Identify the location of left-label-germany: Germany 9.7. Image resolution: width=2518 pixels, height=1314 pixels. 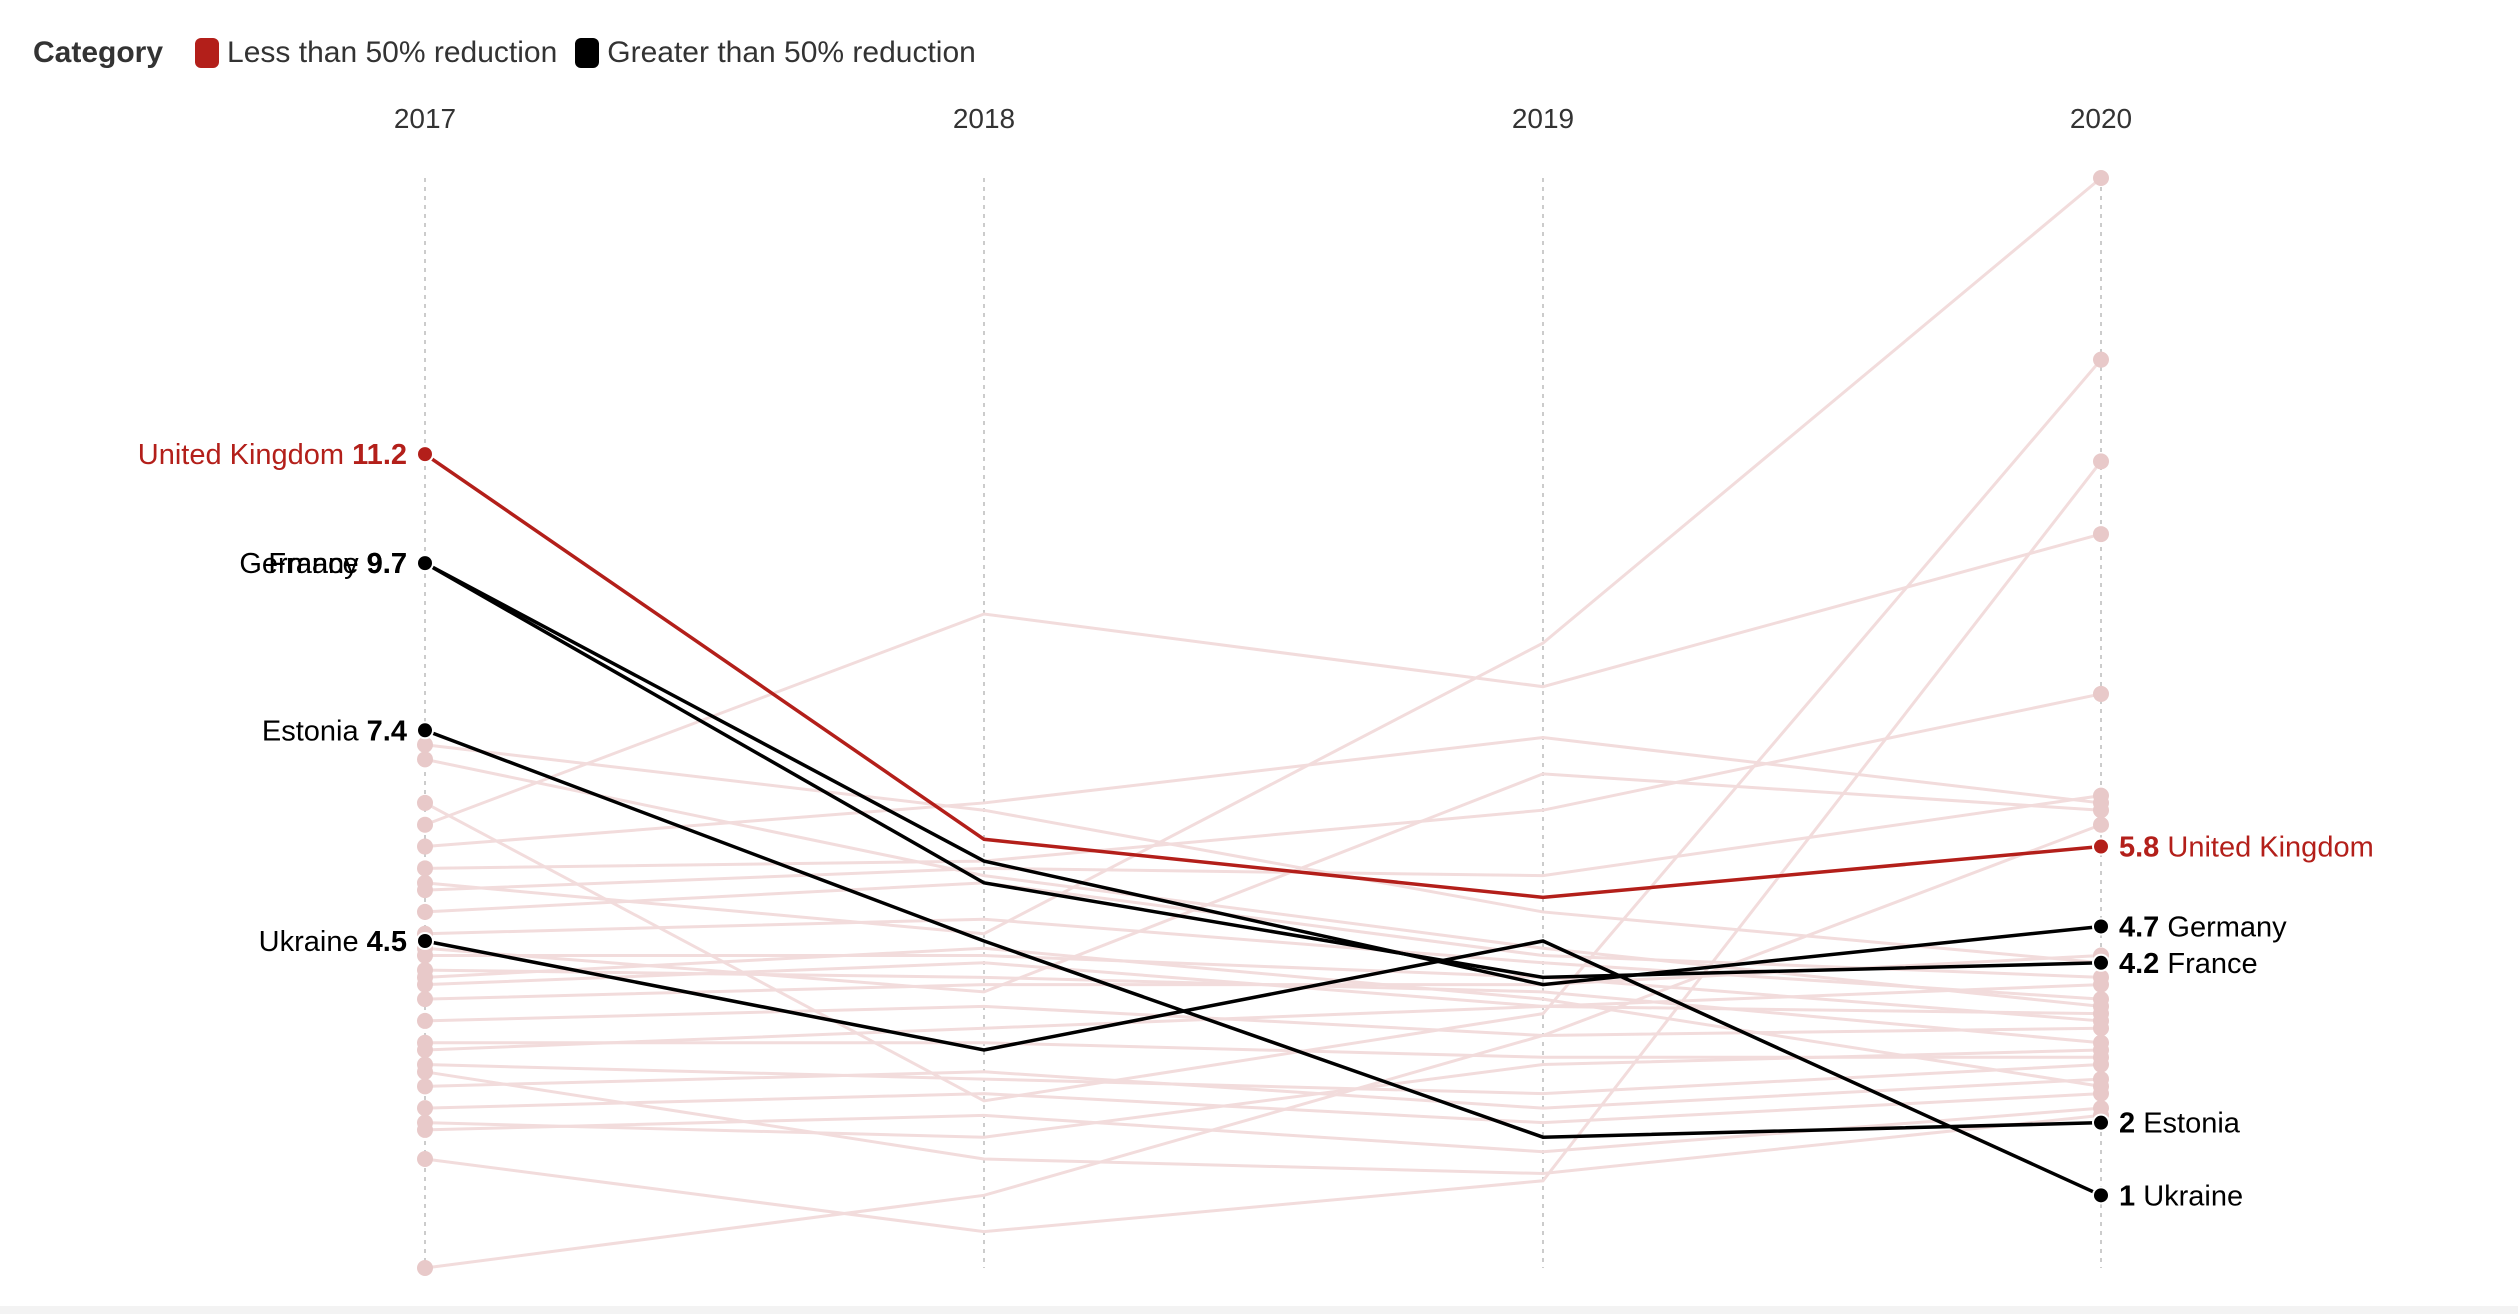
(323, 564).